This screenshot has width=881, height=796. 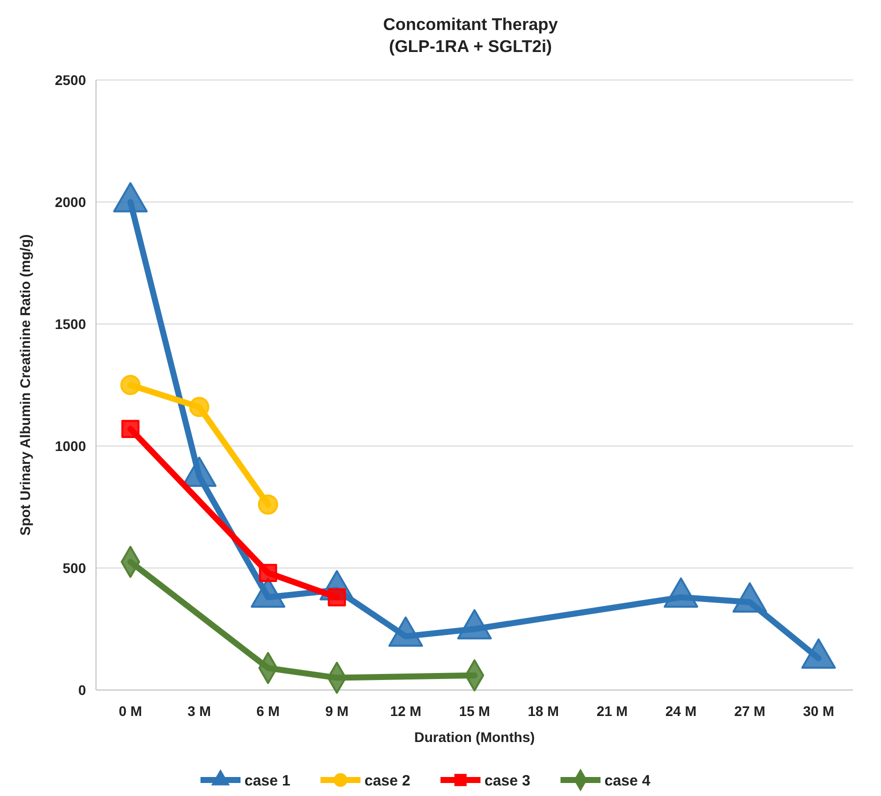 I want to click on x-tick-label: 3 M, so click(x=199, y=711).